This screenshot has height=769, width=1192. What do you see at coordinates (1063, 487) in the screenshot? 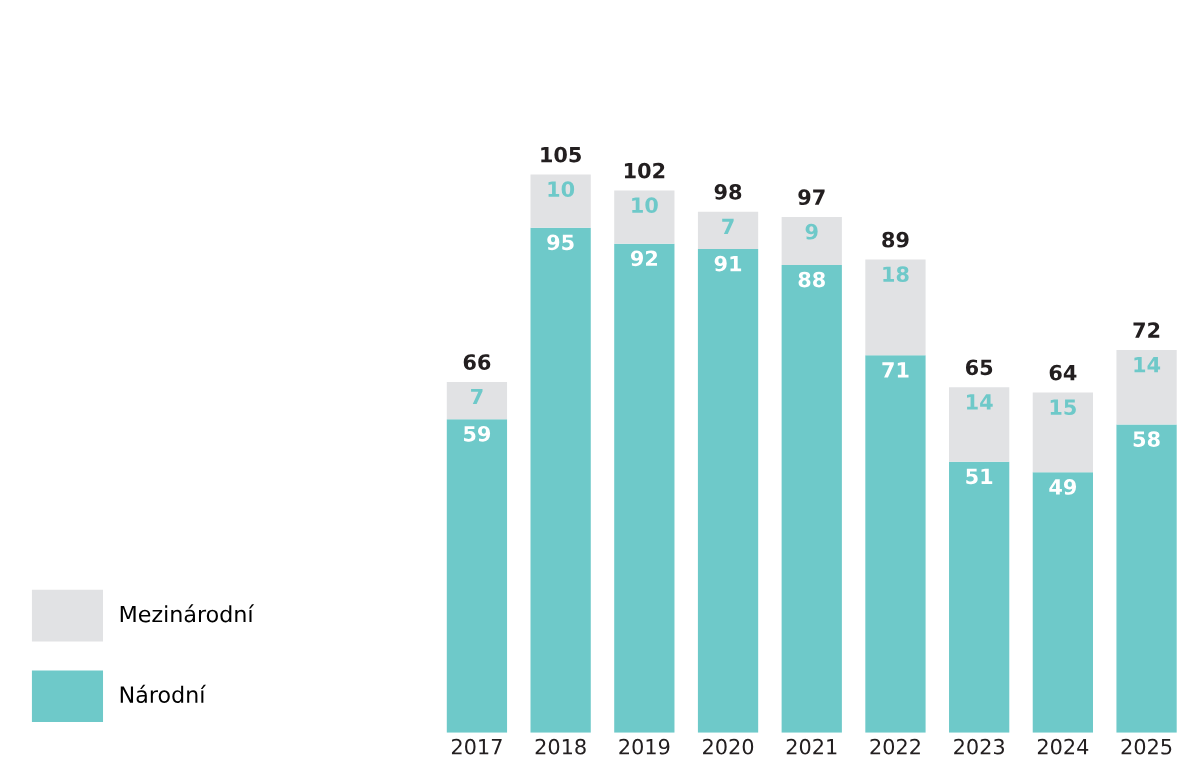
I see `data-label: 49` at bounding box center [1063, 487].